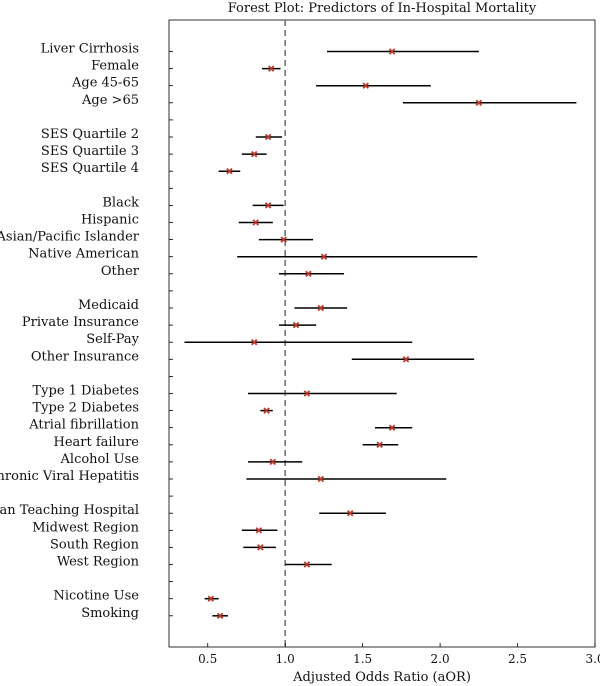 The width and height of the screenshot is (600, 686). What do you see at coordinates (110, 613) in the screenshot?
I see `row-label: Smoking` at bounding box center [110, 613].